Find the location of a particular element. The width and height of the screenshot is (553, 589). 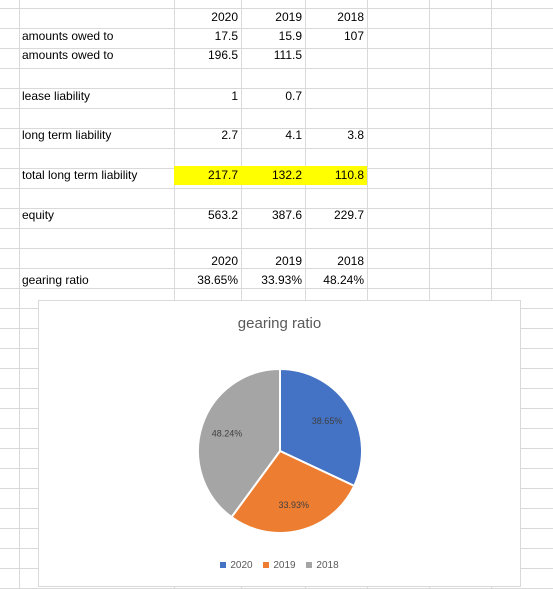

legend-item-2019: 2019 is located at coordinates (279, 565).